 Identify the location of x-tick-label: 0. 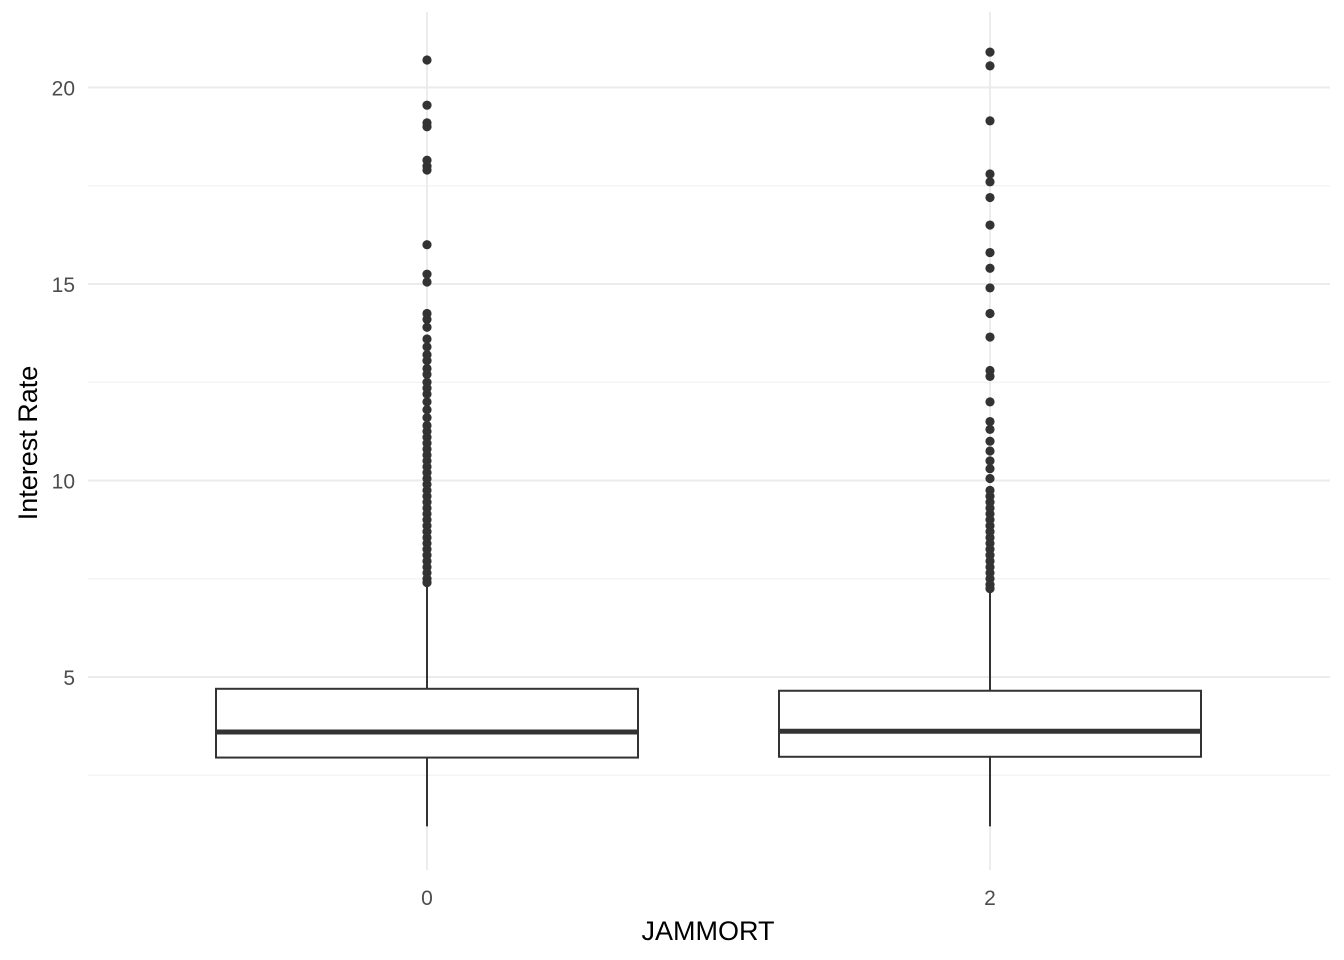
(427, 898).